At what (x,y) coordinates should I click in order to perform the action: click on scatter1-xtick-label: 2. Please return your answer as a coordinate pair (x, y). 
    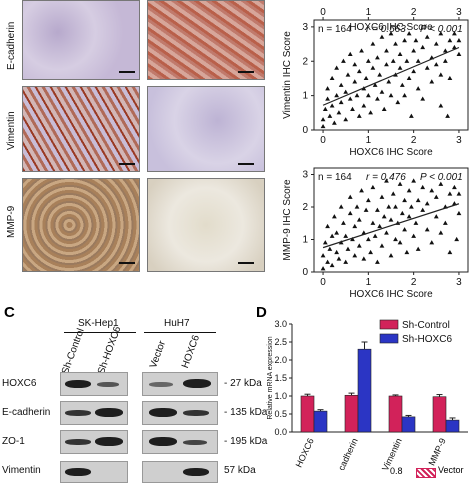
    Looking at the image, I should click on (414, 140).